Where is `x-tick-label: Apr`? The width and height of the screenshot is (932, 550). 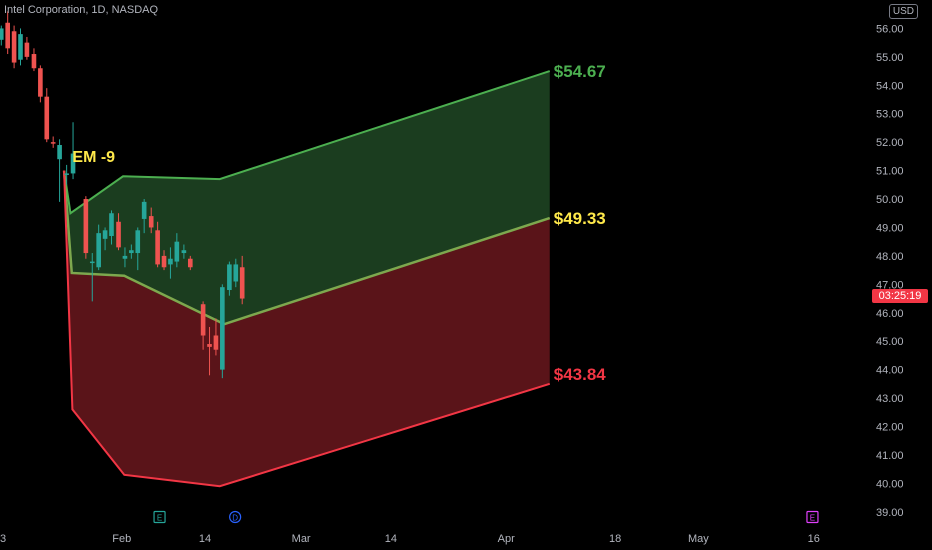
x-tick-label: Apr is located at coordinates (506, 539).